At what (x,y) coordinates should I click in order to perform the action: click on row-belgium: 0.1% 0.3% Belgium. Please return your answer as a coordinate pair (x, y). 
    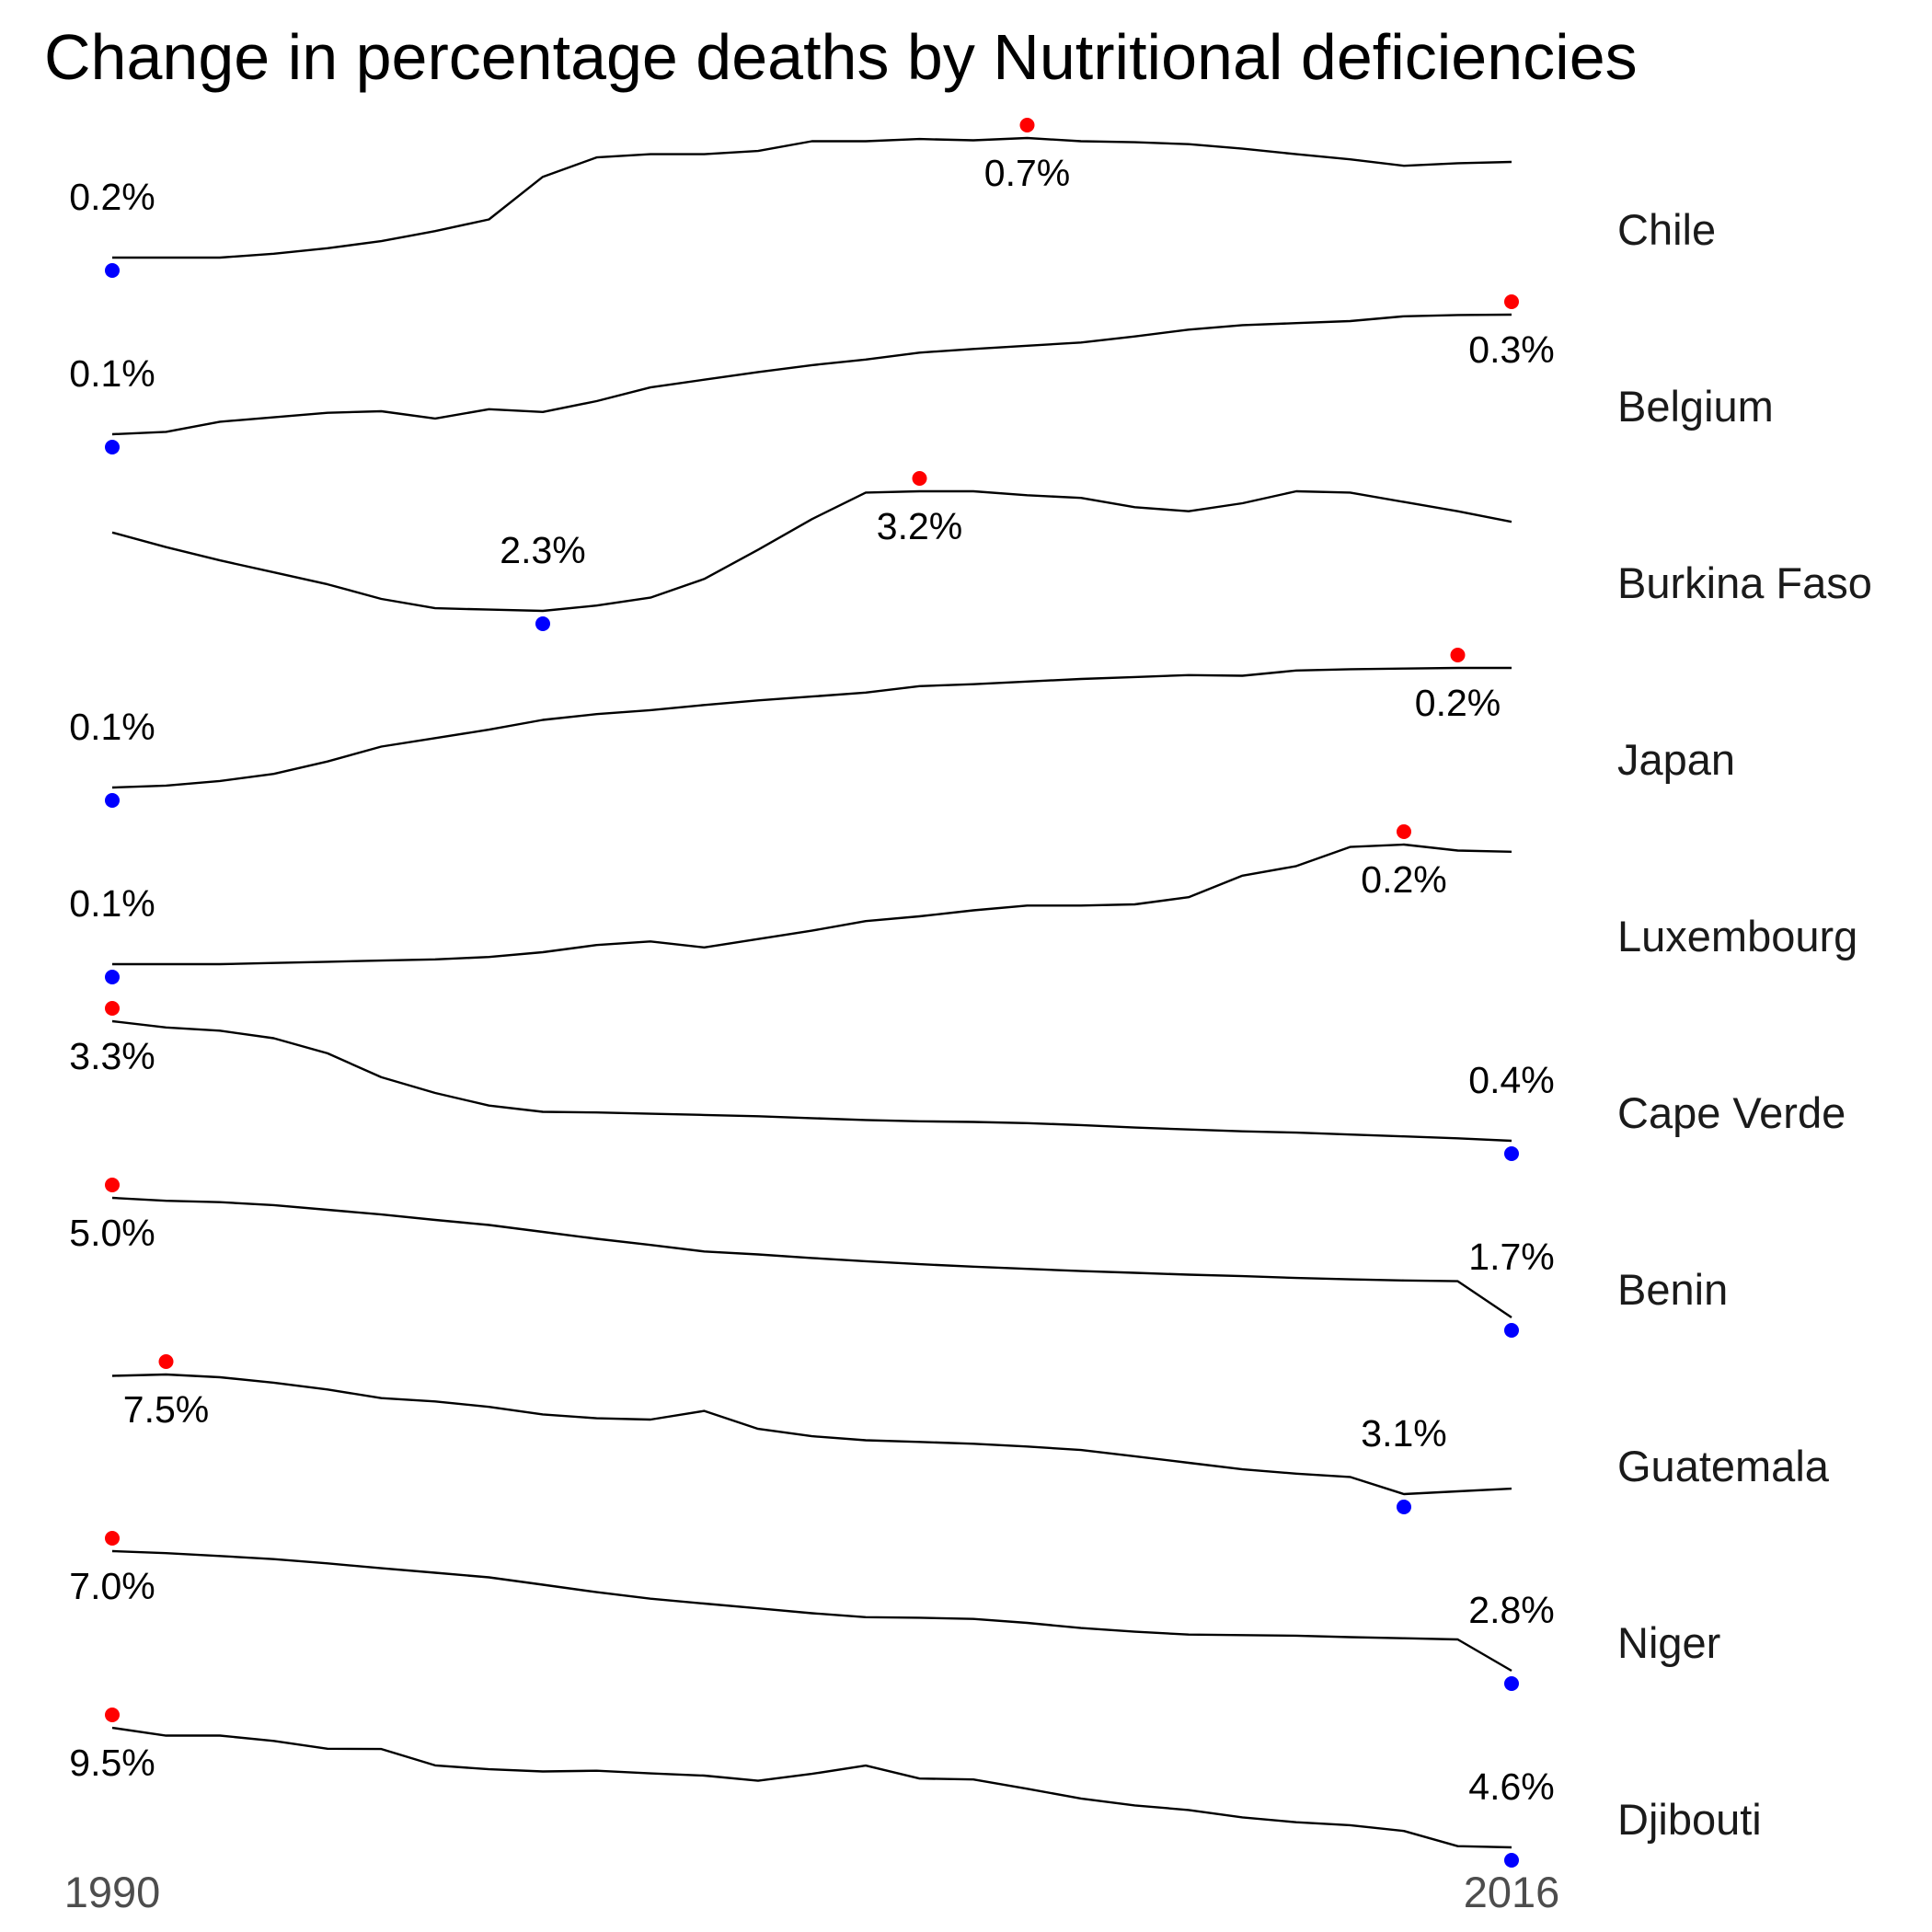
    Looking at the image, I should click on (921, 374).